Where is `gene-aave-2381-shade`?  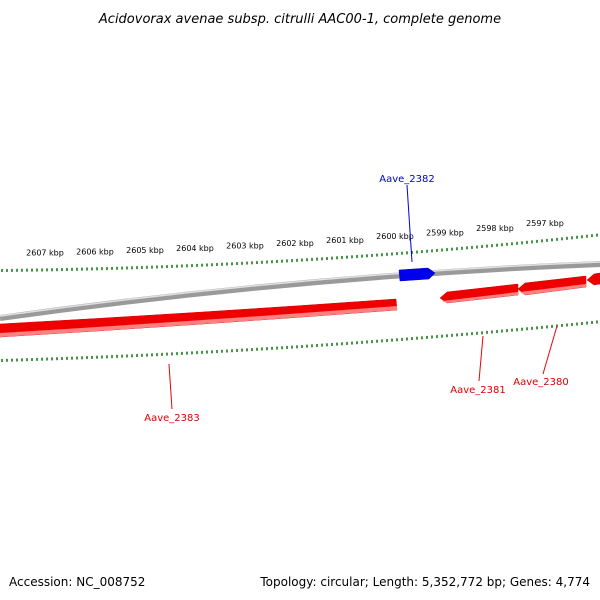
gene-aave-2381-shade is located at coordinates (480, 297).